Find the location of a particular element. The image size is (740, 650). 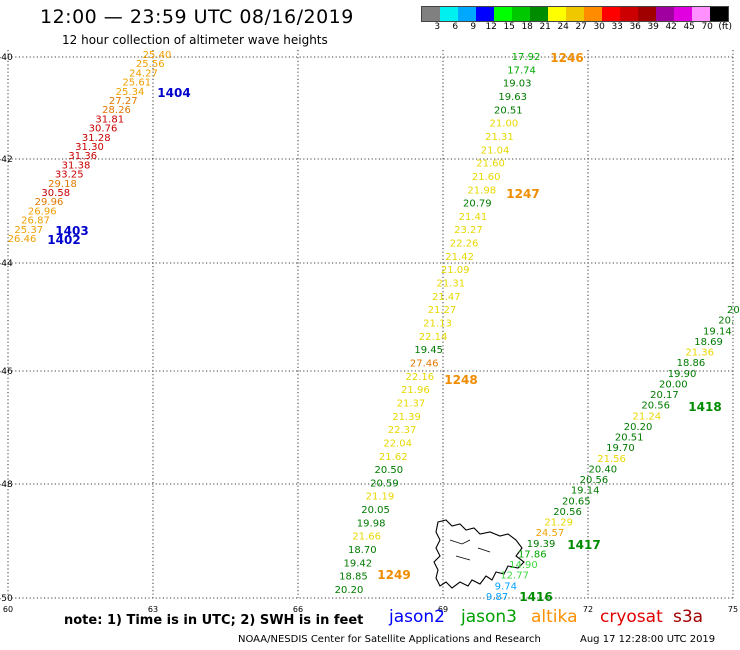

island-coastline is located at coordinates (479, 554).